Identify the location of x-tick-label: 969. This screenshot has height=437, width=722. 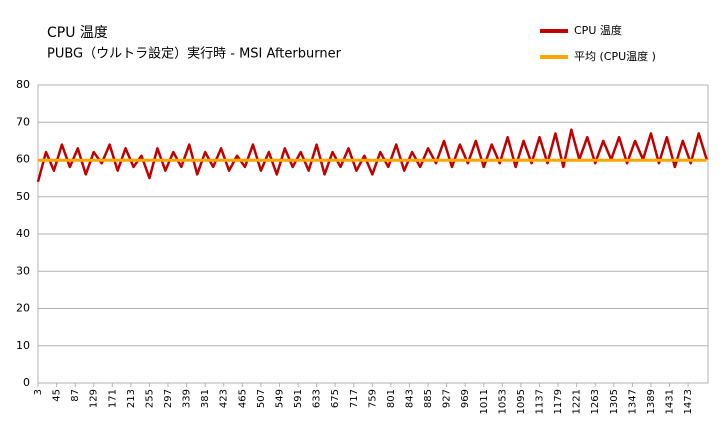
(465, 398).